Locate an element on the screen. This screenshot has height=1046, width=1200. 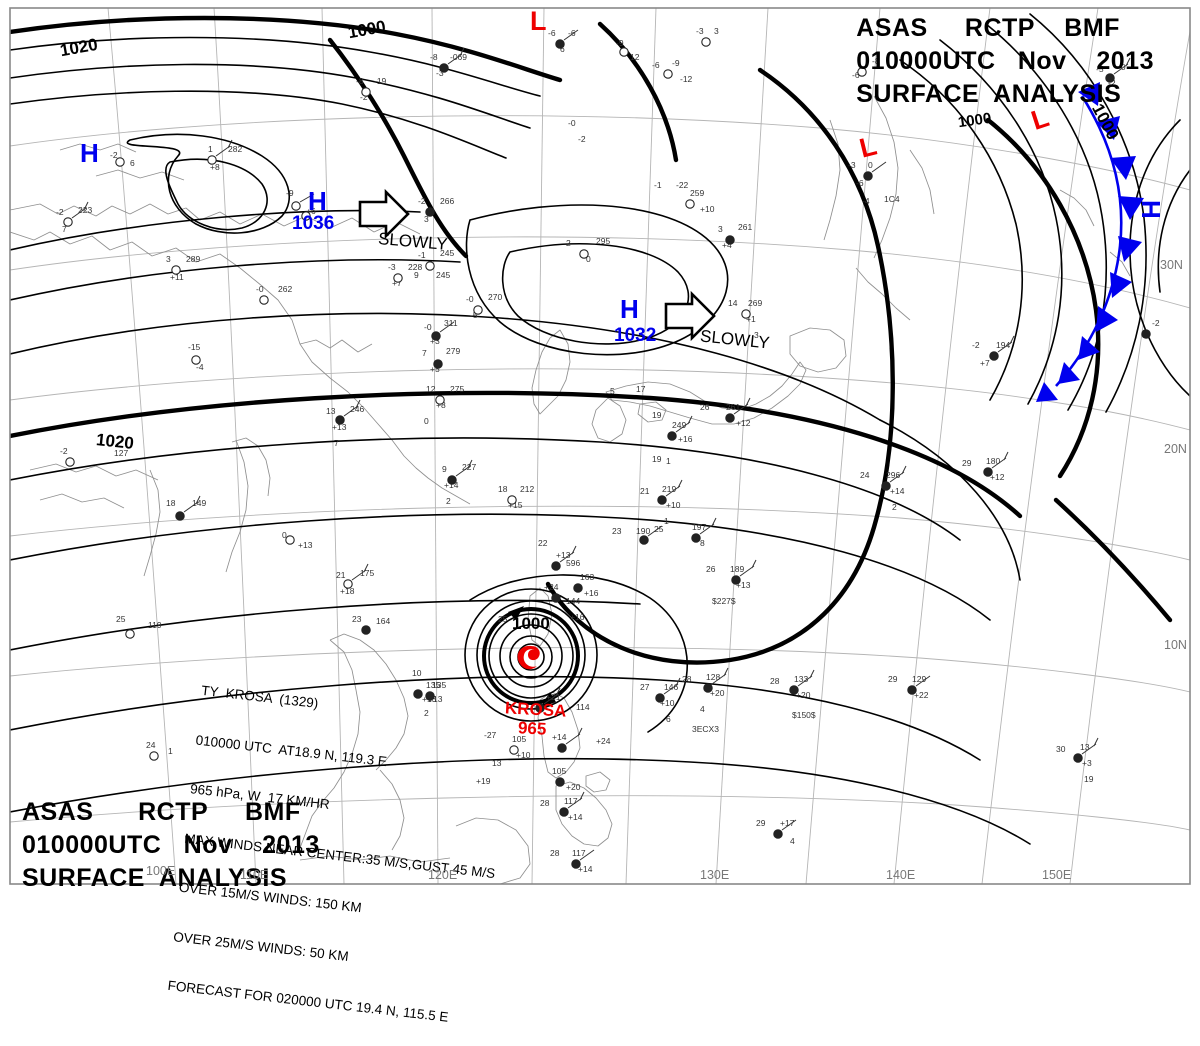
svg-text: 119 is located at coordinates (155, 625).